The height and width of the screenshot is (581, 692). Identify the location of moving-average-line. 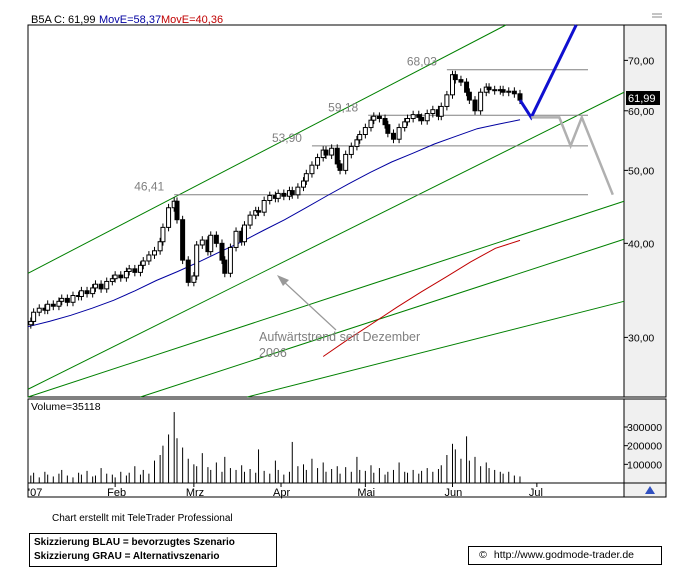
(421, 298).